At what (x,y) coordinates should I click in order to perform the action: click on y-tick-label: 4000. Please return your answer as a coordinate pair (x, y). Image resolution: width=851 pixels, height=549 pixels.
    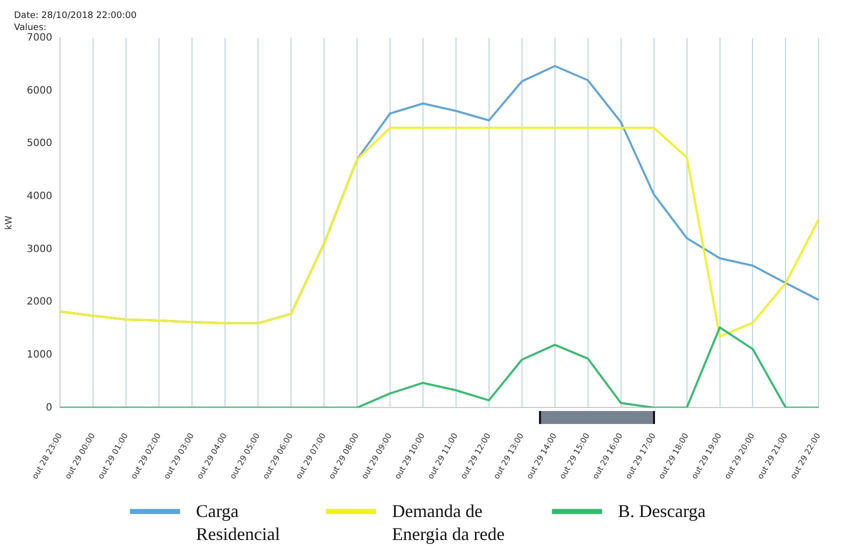
    Looking at the image, I should click on (39, 196).